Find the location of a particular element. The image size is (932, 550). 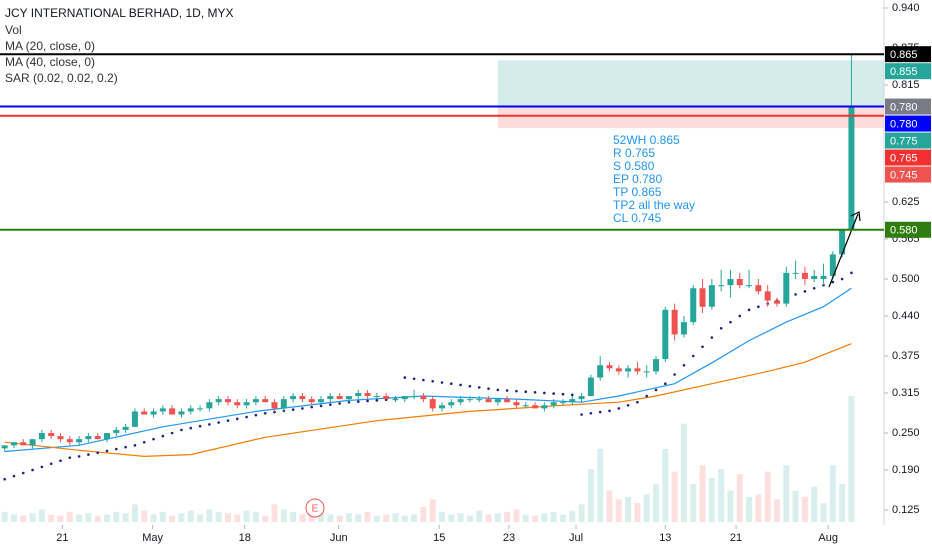

indicator-label: MA (40, close, 0) is located at coordinates (50, 62).